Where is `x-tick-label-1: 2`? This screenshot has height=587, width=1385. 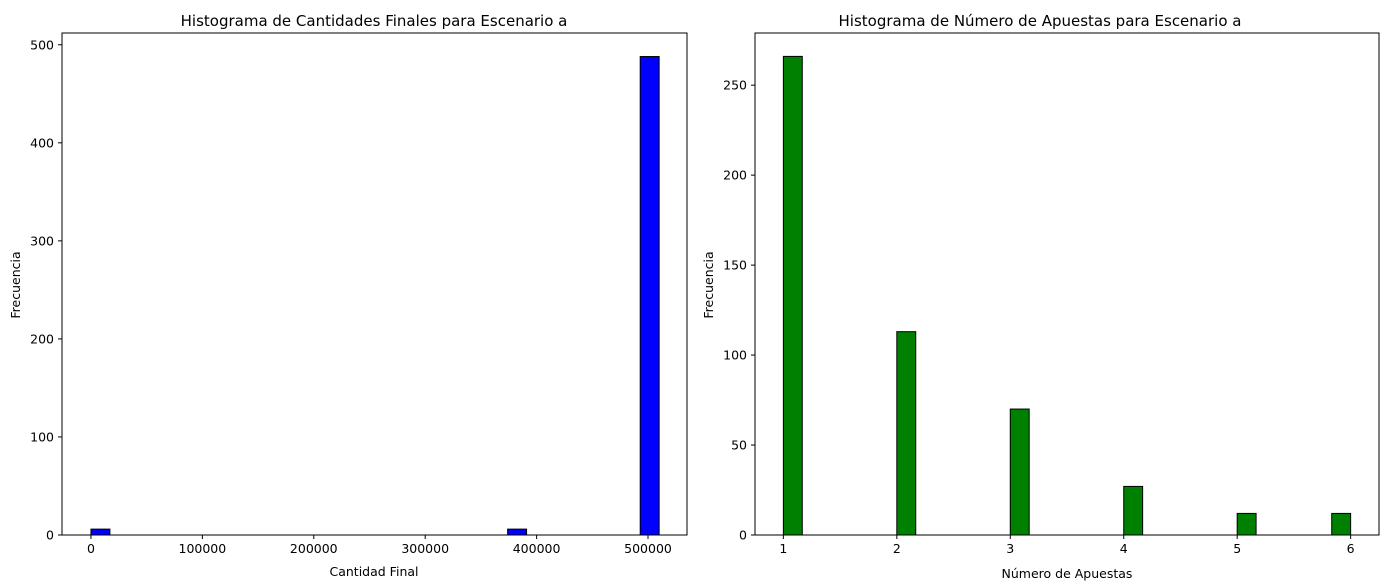
x-tick-label-1: 2 is located at coordinates (897, 548).